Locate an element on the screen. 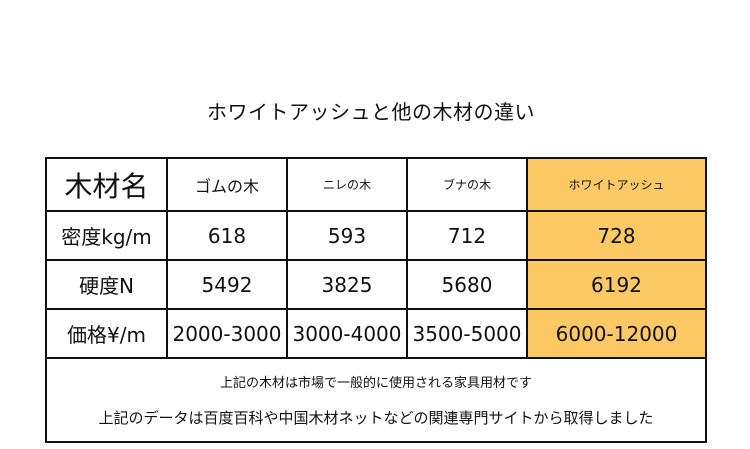 The width and height of the screenshot is (750, 449). table-cell: 5680 is located at coordinates (467, 284).